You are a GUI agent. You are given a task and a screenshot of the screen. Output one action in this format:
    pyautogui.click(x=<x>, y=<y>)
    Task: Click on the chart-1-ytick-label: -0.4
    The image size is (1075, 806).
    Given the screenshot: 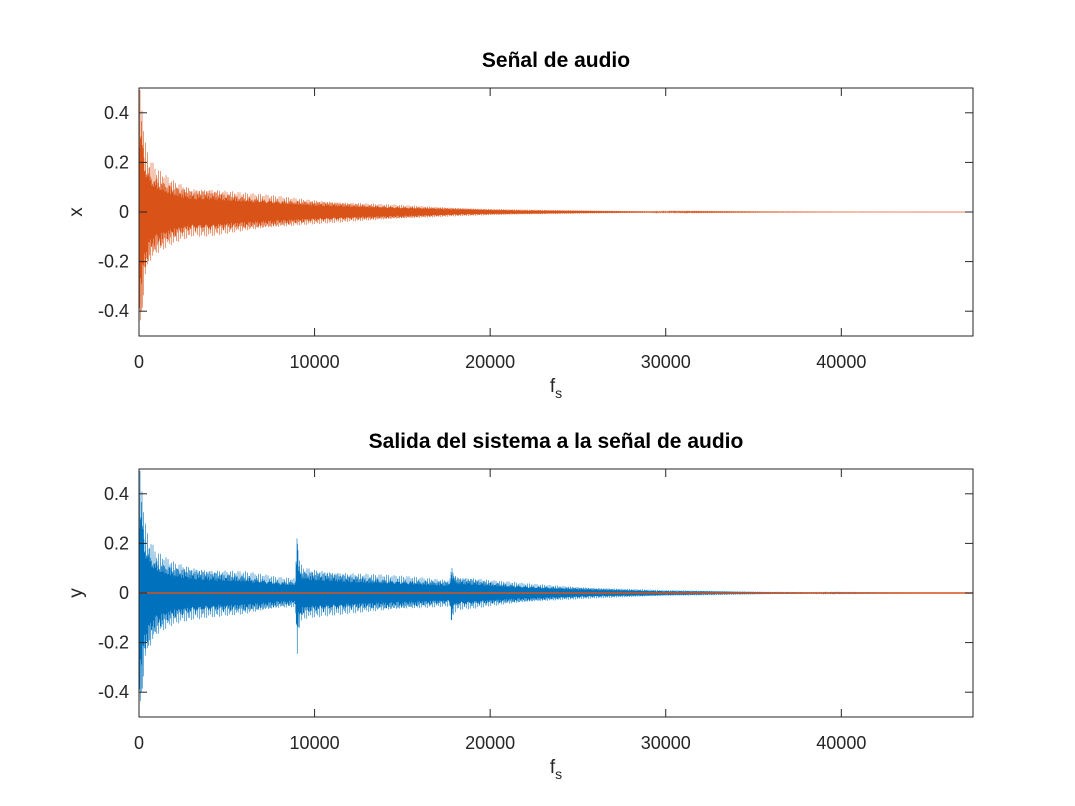 What is the action you would take?
    pyautogui.click(x=113, y=311)
    